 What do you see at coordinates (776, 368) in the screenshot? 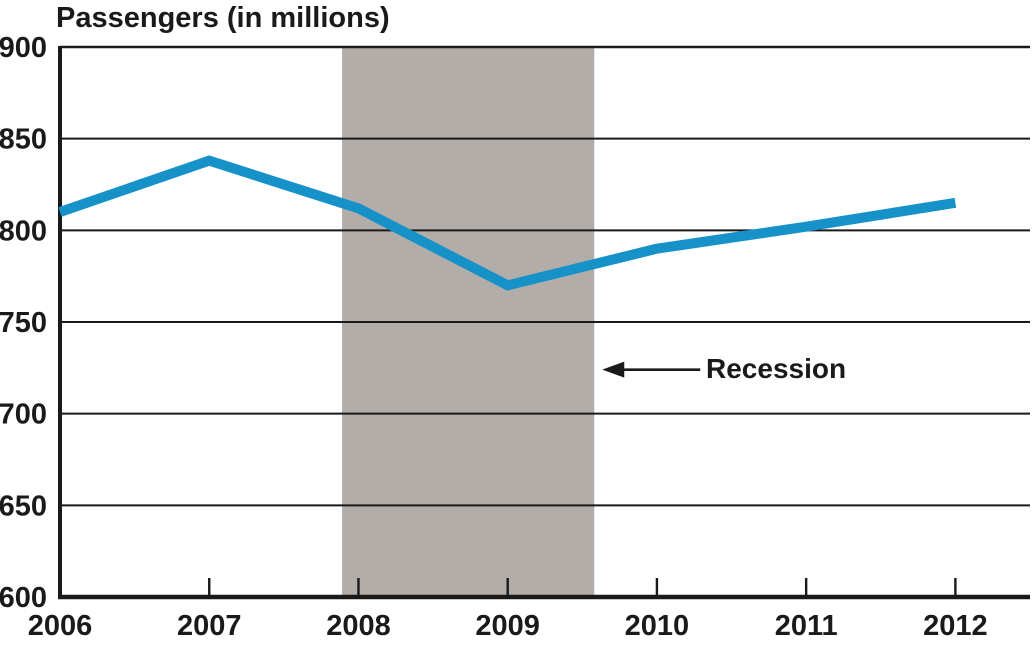
I see `recession-annotation-label: Recession` at bounding box center [776, 368].